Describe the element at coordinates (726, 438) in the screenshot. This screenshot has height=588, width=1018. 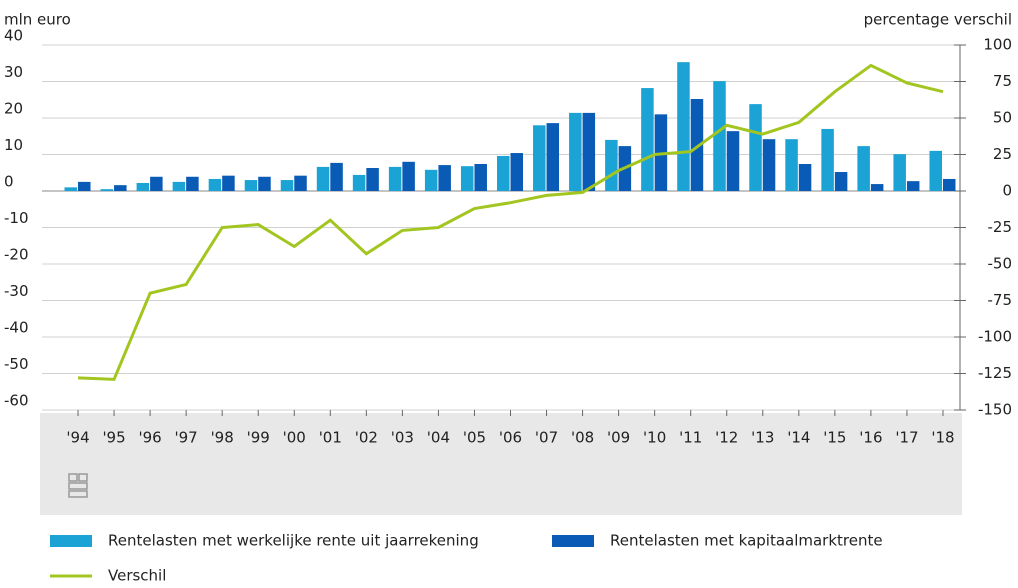
I see `x-tick-label: '12` at that location.